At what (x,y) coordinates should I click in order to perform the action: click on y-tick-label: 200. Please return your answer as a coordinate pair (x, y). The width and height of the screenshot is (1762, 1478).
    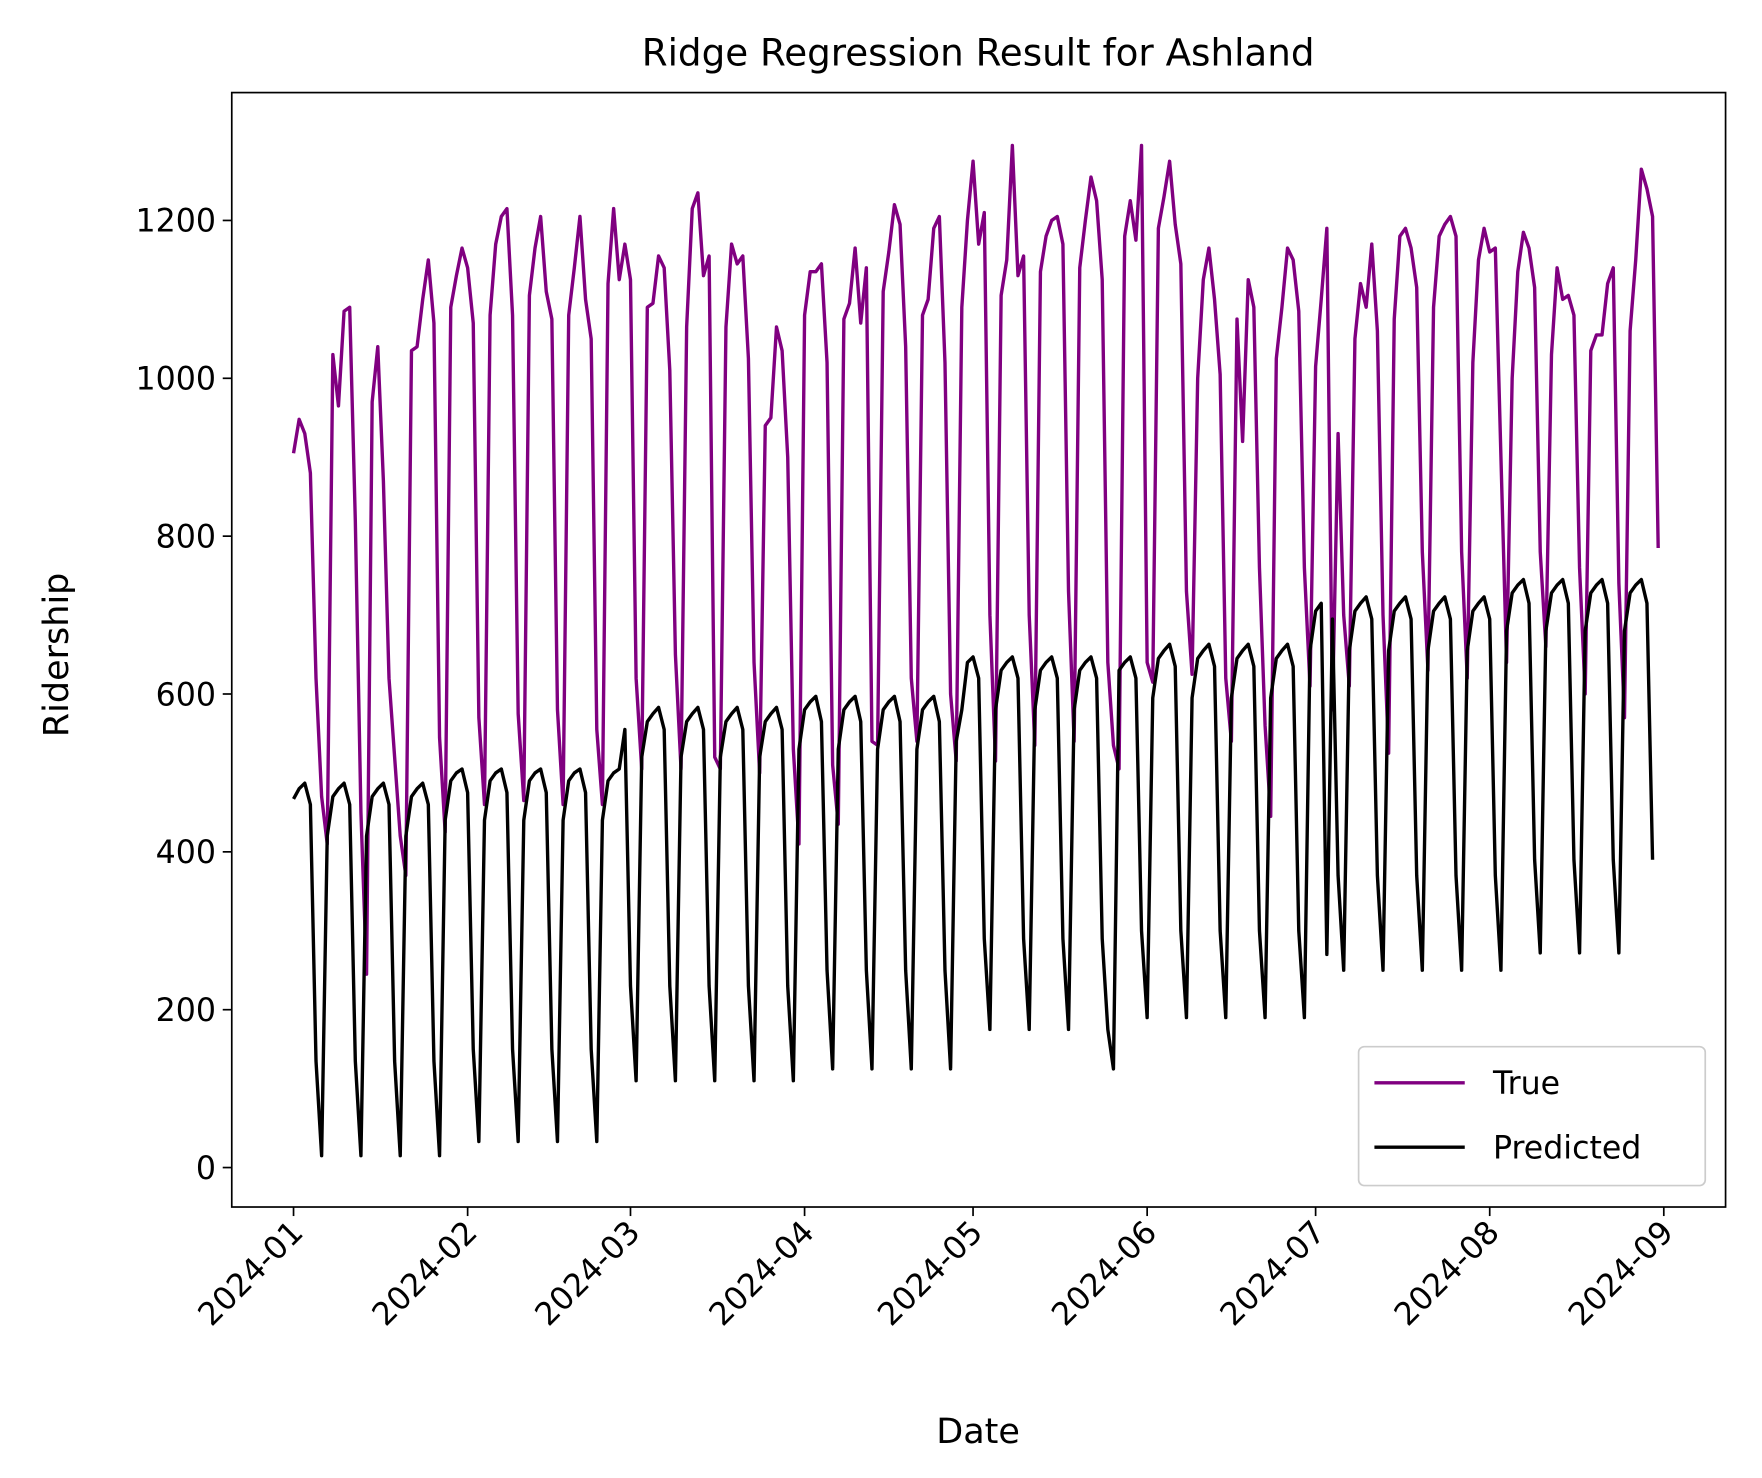
    Looking at the image, I should click on (186, 1011).